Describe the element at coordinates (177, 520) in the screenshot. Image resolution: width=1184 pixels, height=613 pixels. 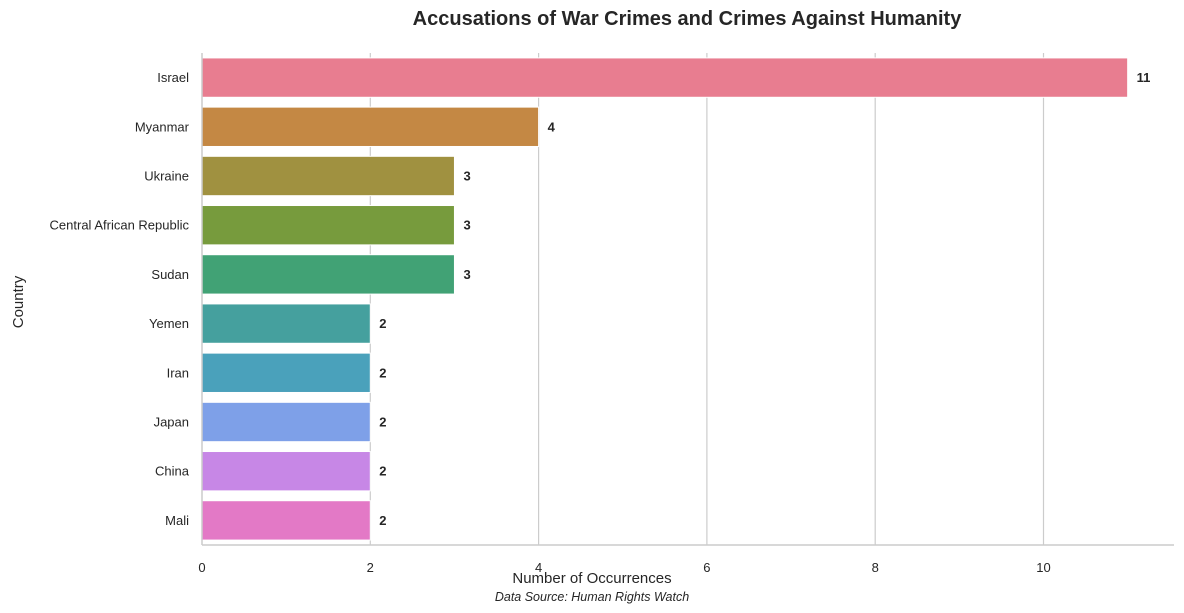
I see `y-tick-label: Mali` at that location.